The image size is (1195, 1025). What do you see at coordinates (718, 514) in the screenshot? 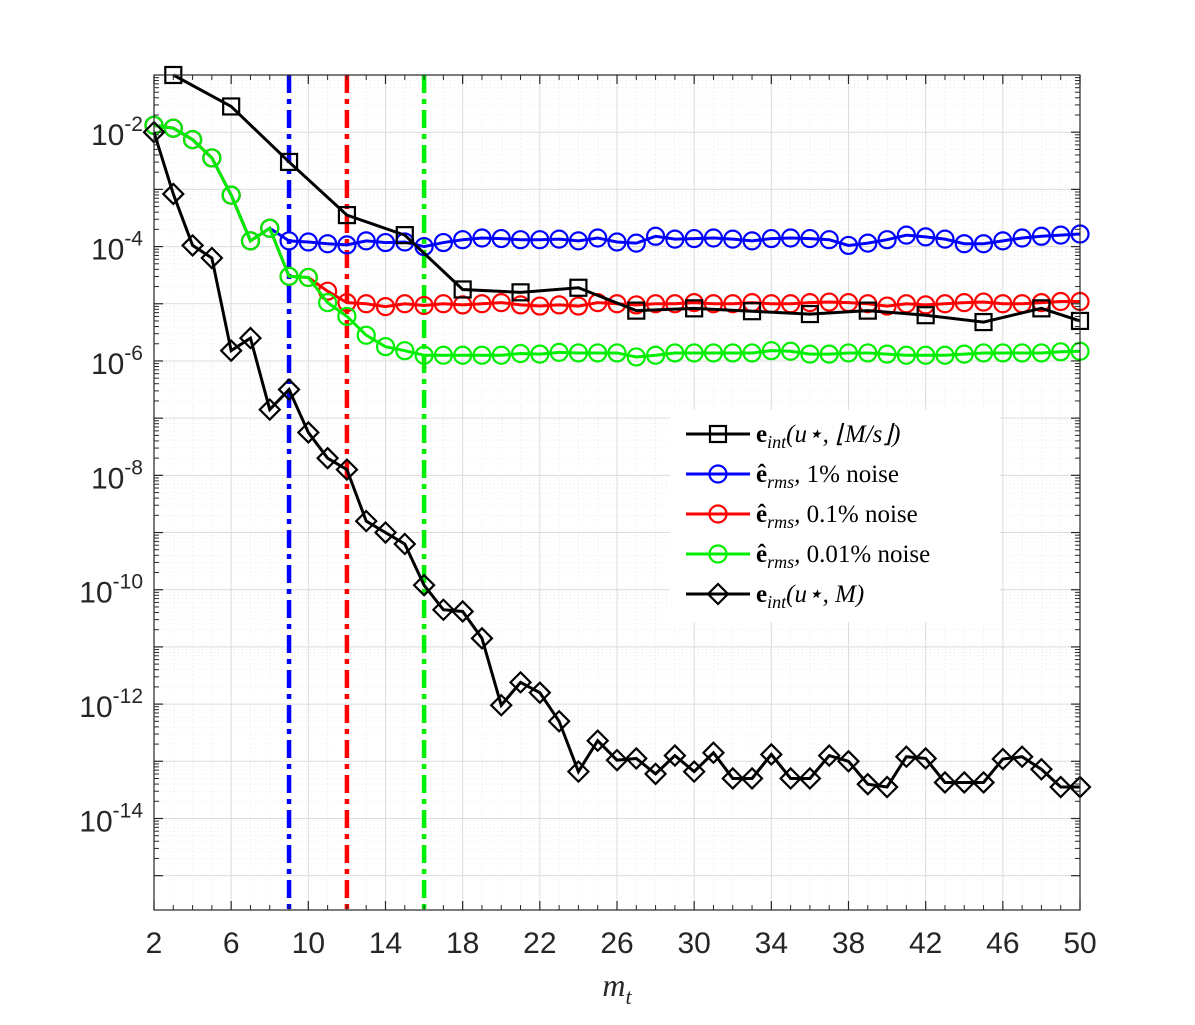
I see `legend-swatch-marker` at bounding box center [718, 514].